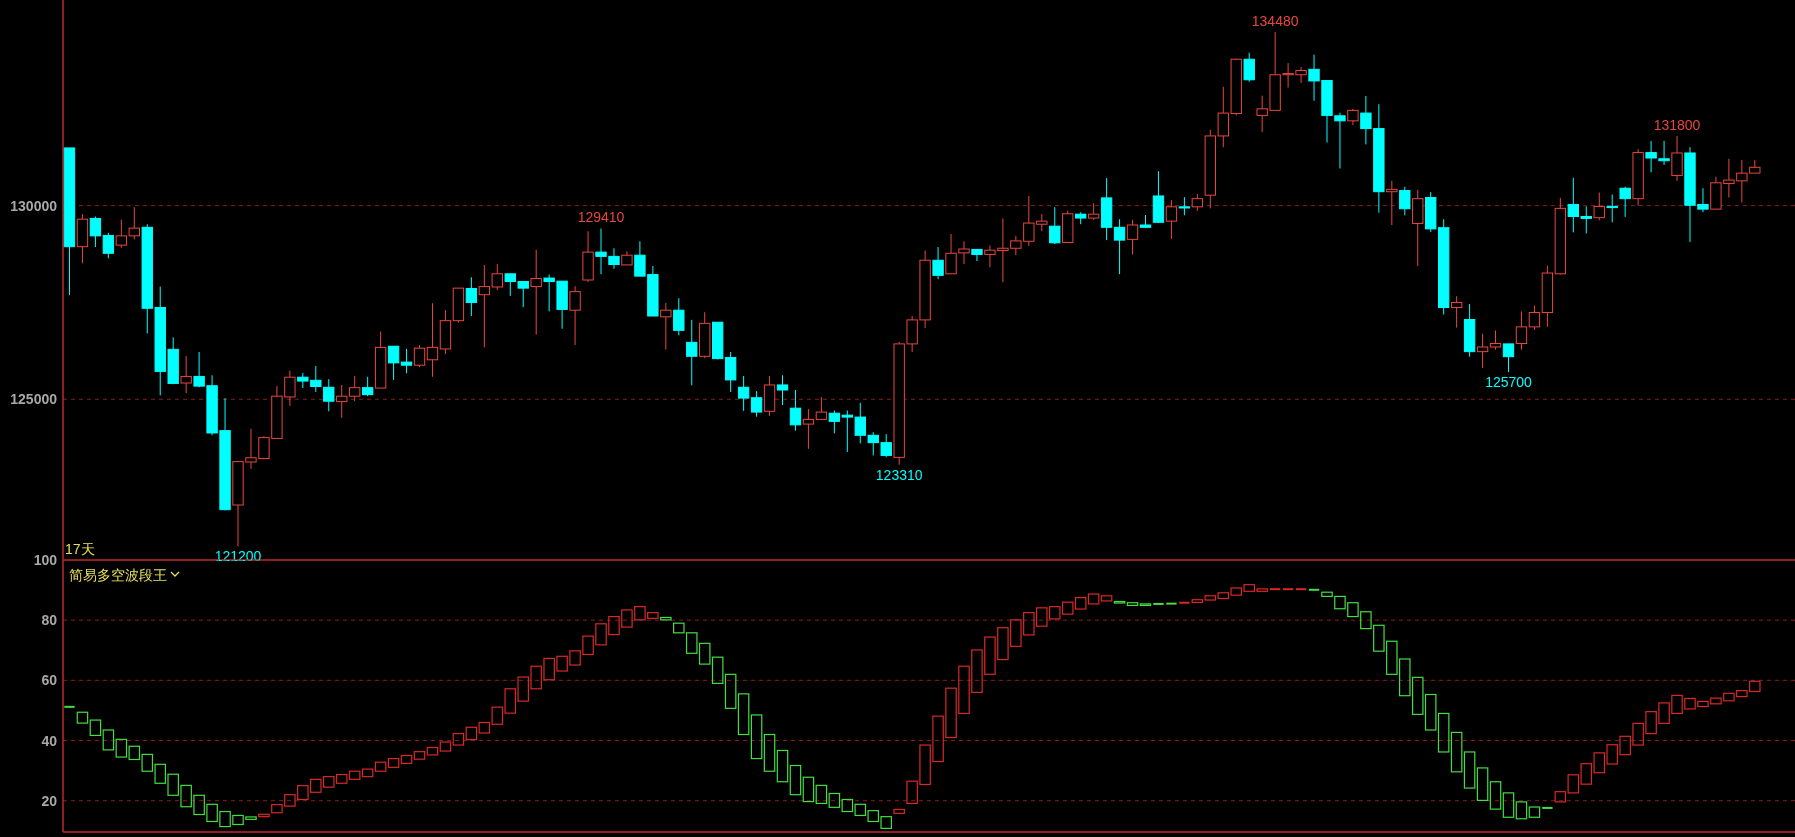 Image resolution: width=1795 pixels, height=837 pixels. I want to click on y-tick-label: 20, so click(49, 800).